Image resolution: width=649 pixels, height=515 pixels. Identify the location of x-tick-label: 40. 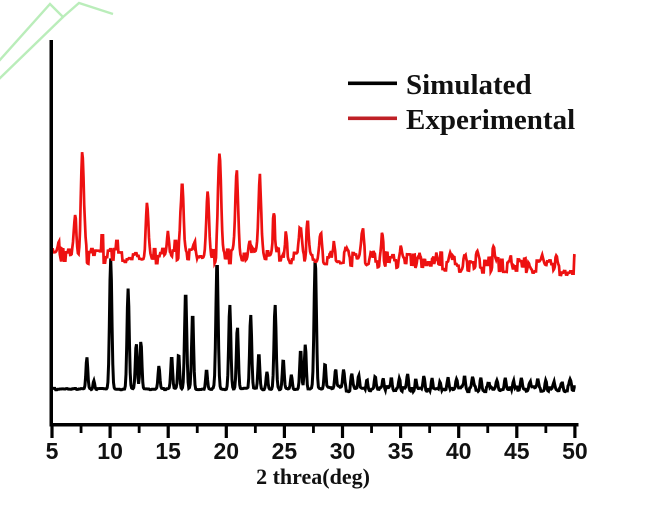
(459, 451).